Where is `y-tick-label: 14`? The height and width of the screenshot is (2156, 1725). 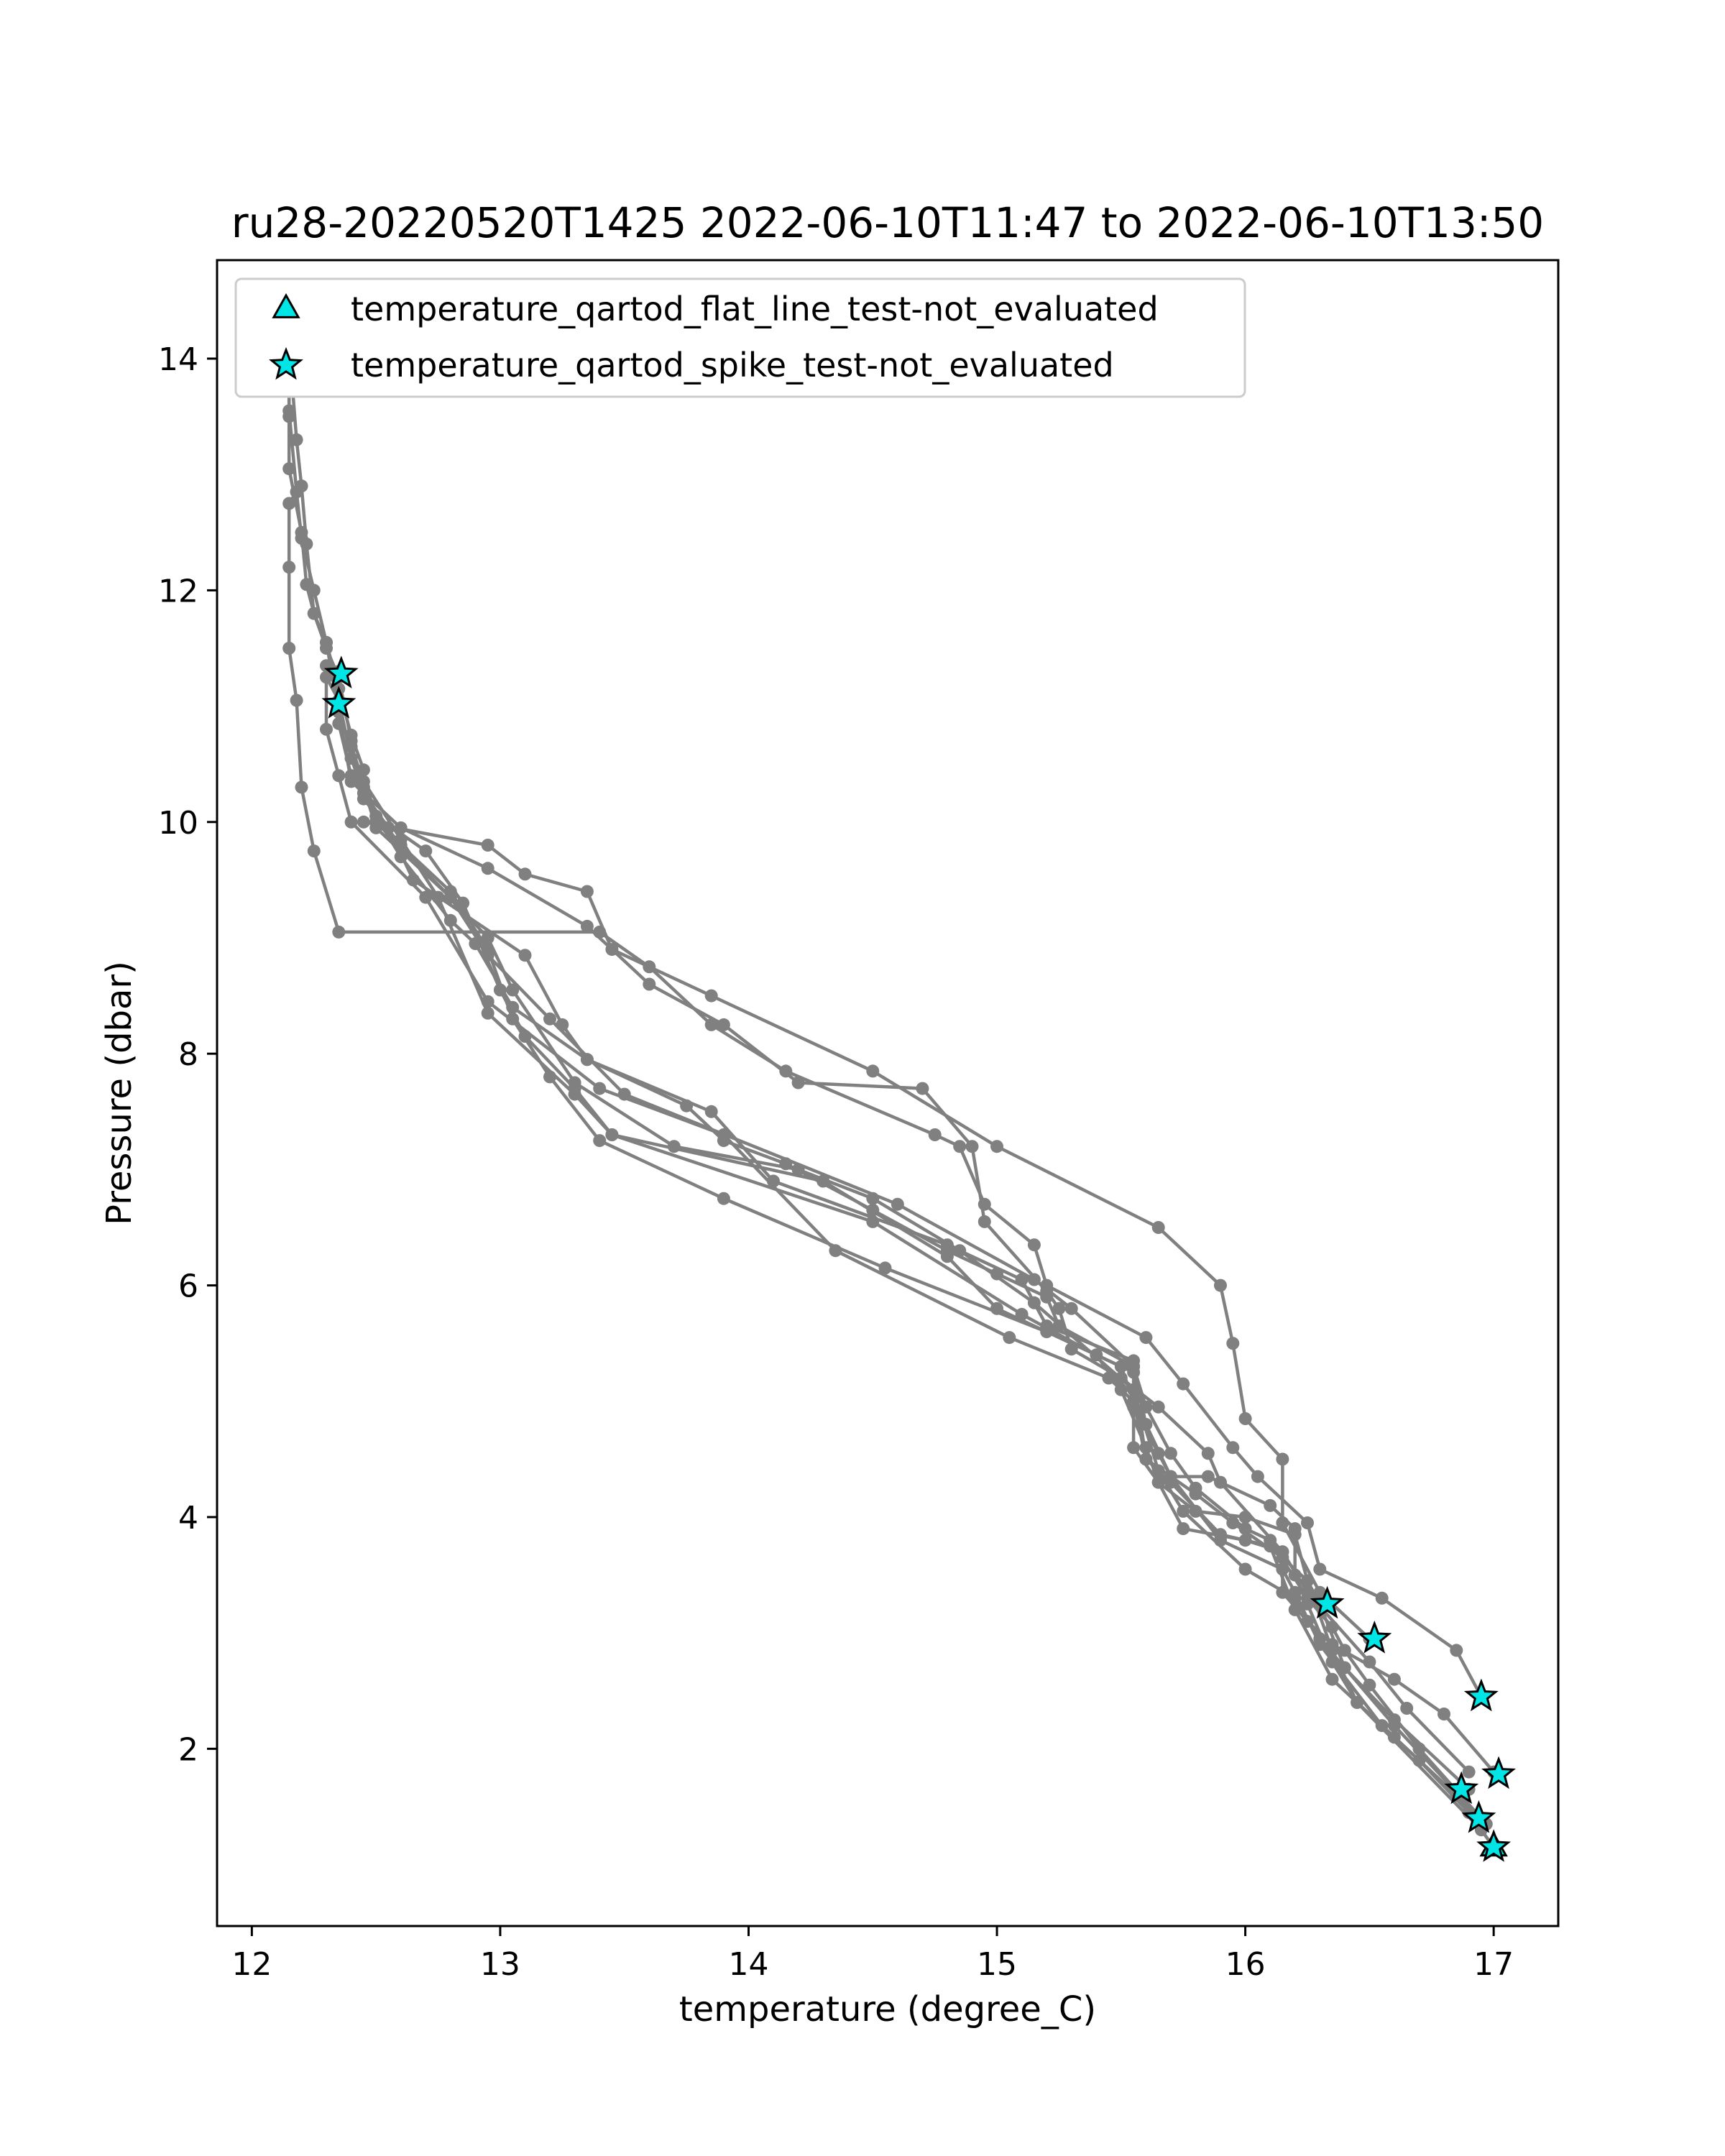 y-tick-label: 14 is located at coordinates (178, 360).